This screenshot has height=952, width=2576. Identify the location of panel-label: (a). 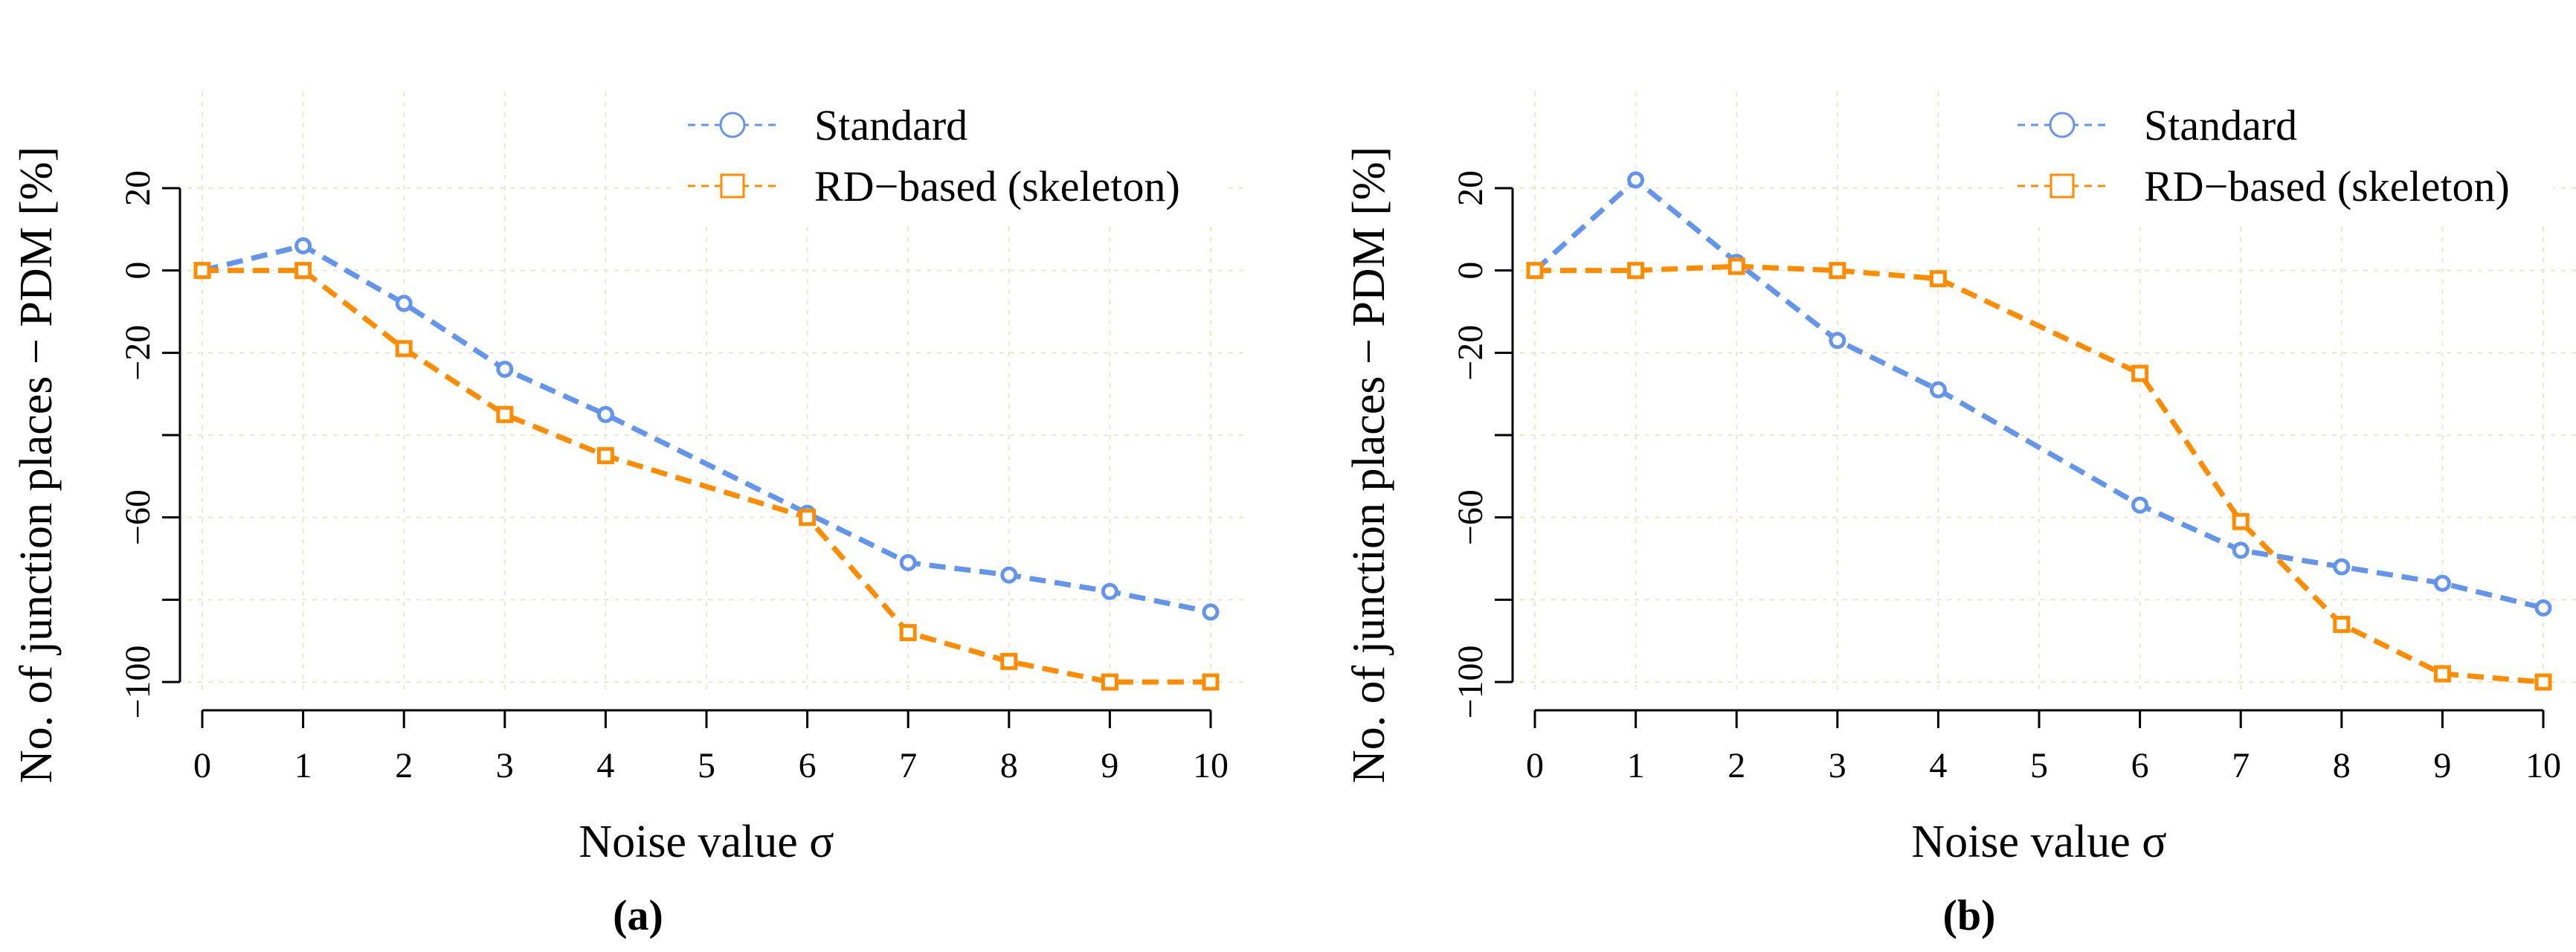
(638, 915).